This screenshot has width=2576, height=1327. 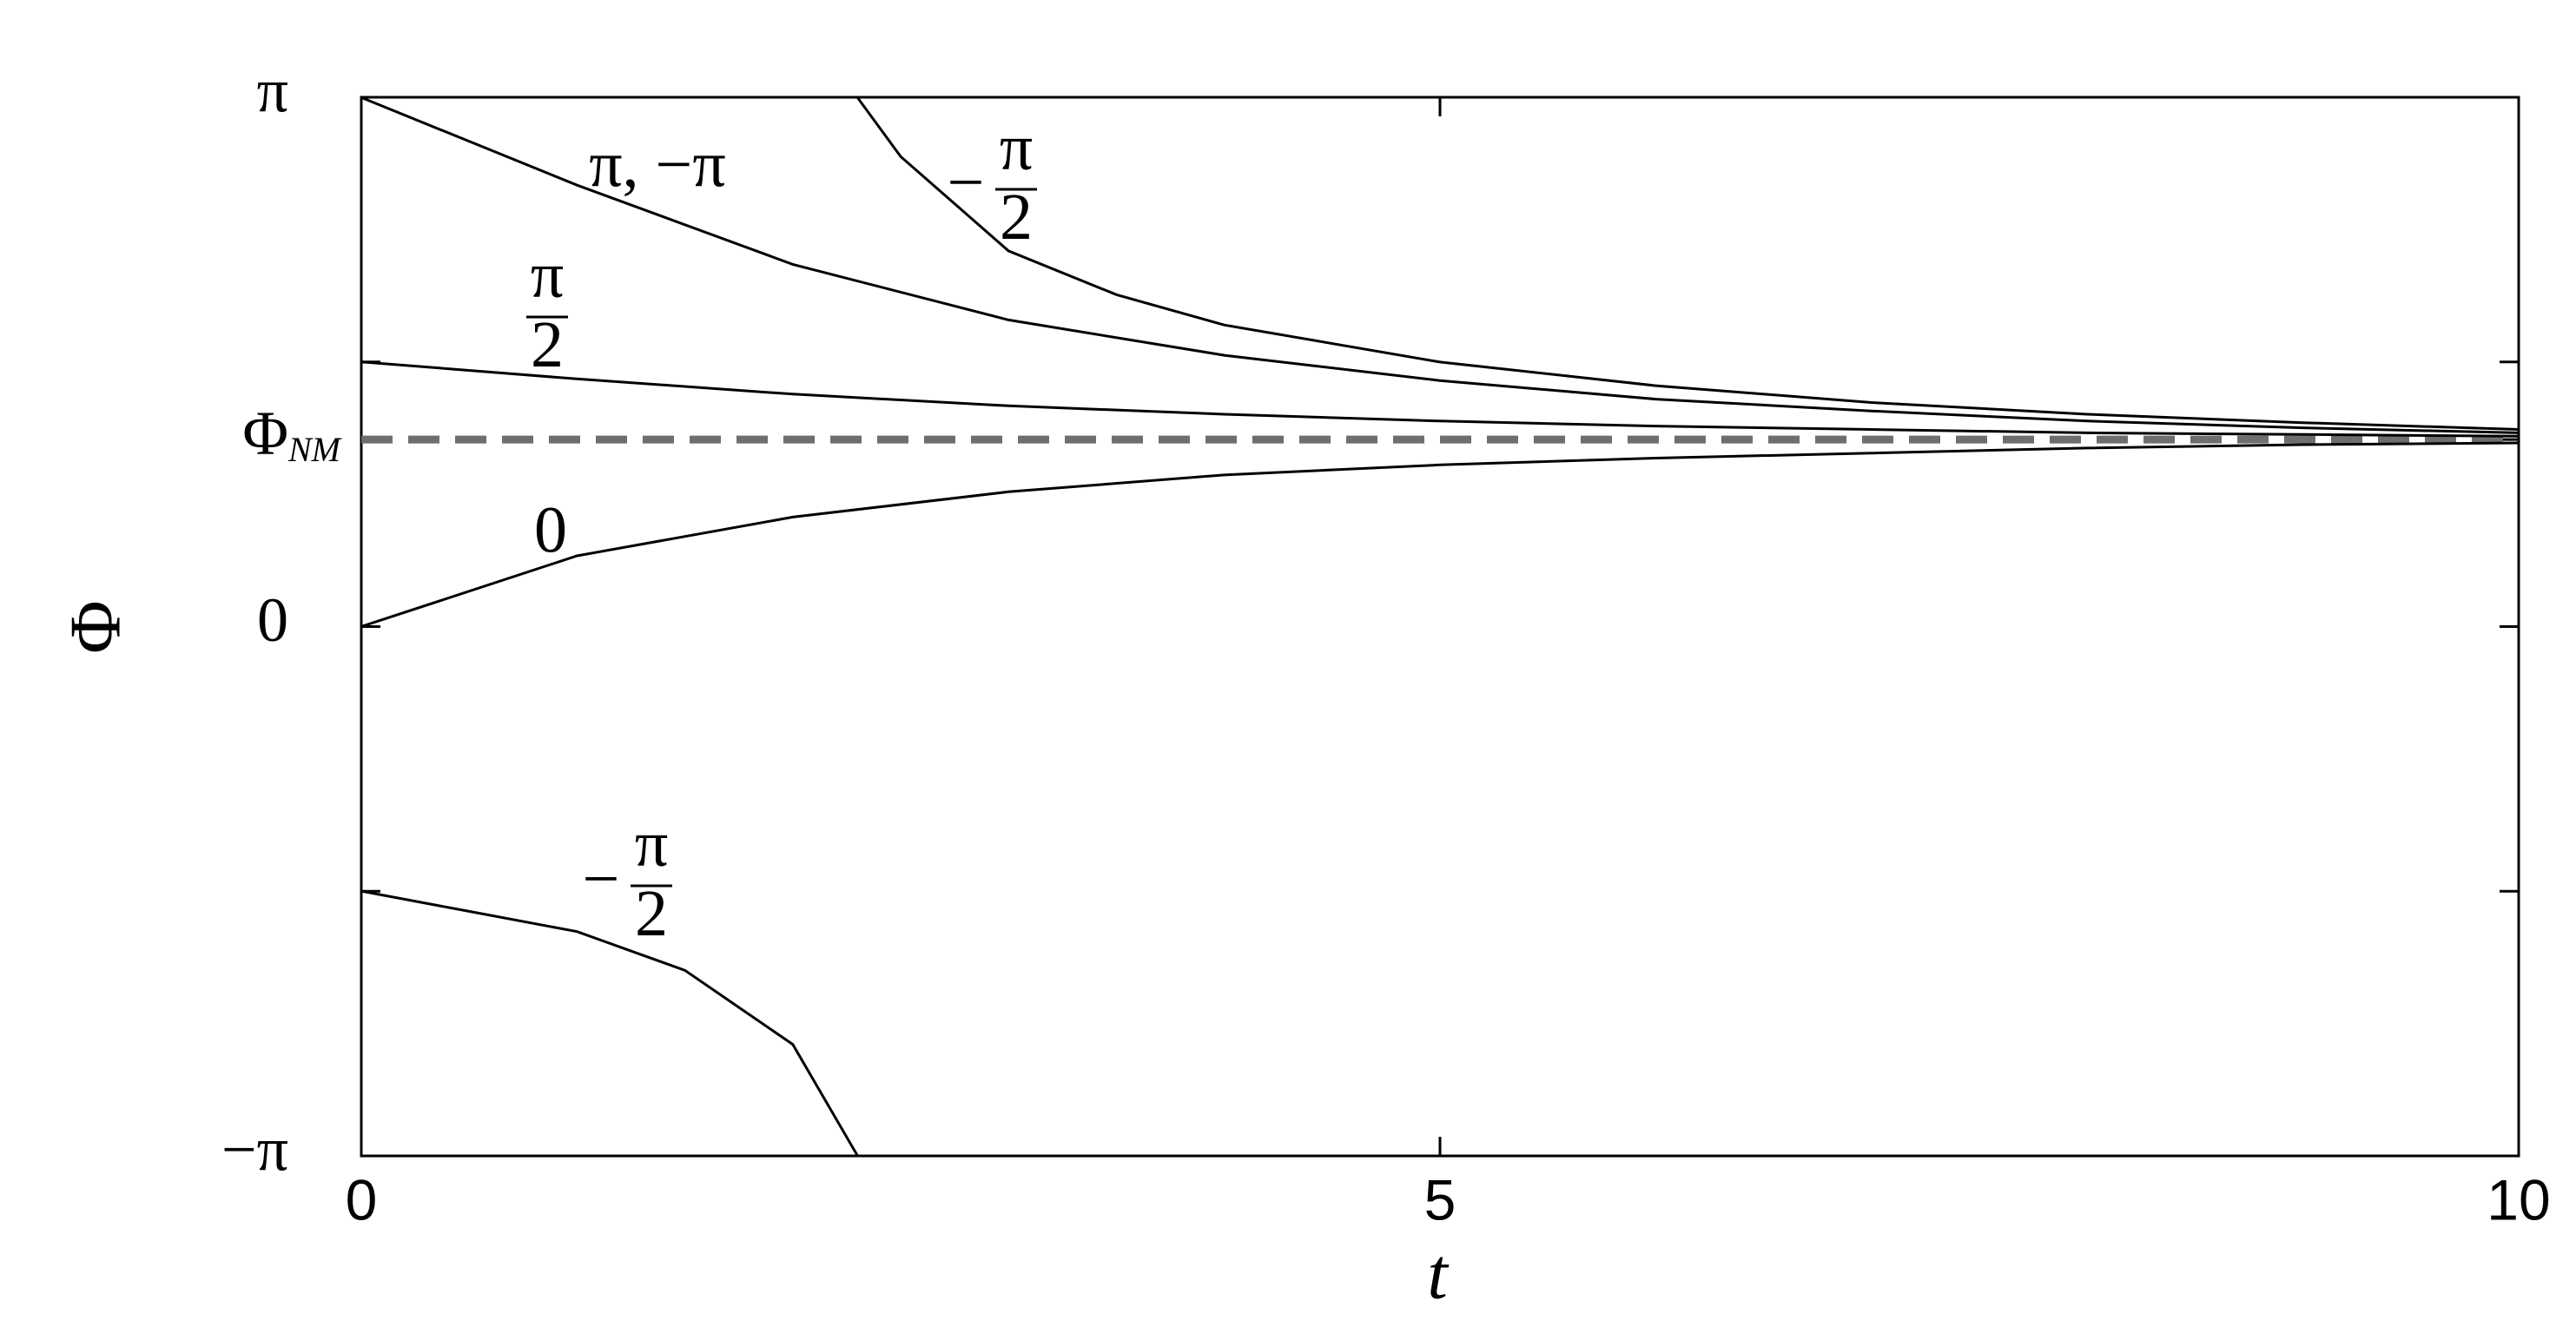 What do you see at coordinates (255, 1150) in the screenshot?
I see `y-tick-label: −π` at bounding box center [255, 1150].